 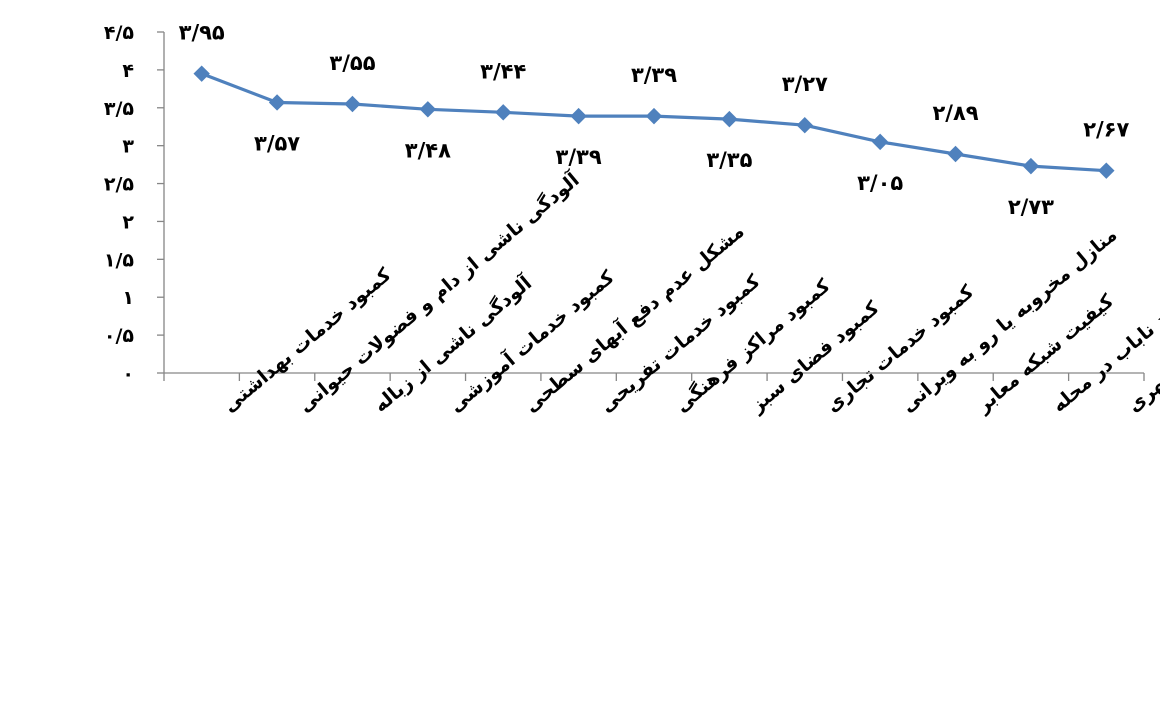 What do you see at coordinates (128, 374) in the screenshot?
I see `y-tick-label: ۰` at bounding box center [128, 374].